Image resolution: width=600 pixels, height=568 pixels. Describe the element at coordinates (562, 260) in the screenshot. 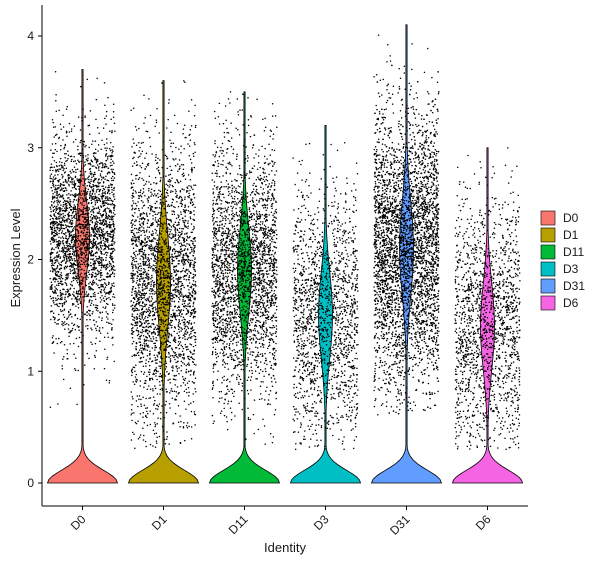

I see `legend: D0 D1 D11 D3 D31 D6` at that location.